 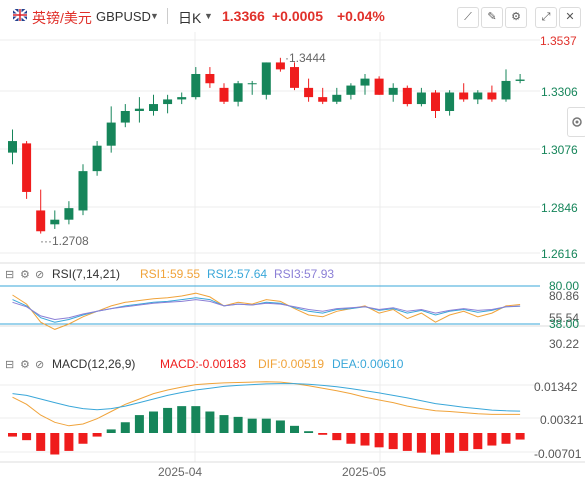 What do you see at coordinates (559, 92) in the screenshot?
I see `price-axis-label: 1.3306` at bounding box center [559, 92].